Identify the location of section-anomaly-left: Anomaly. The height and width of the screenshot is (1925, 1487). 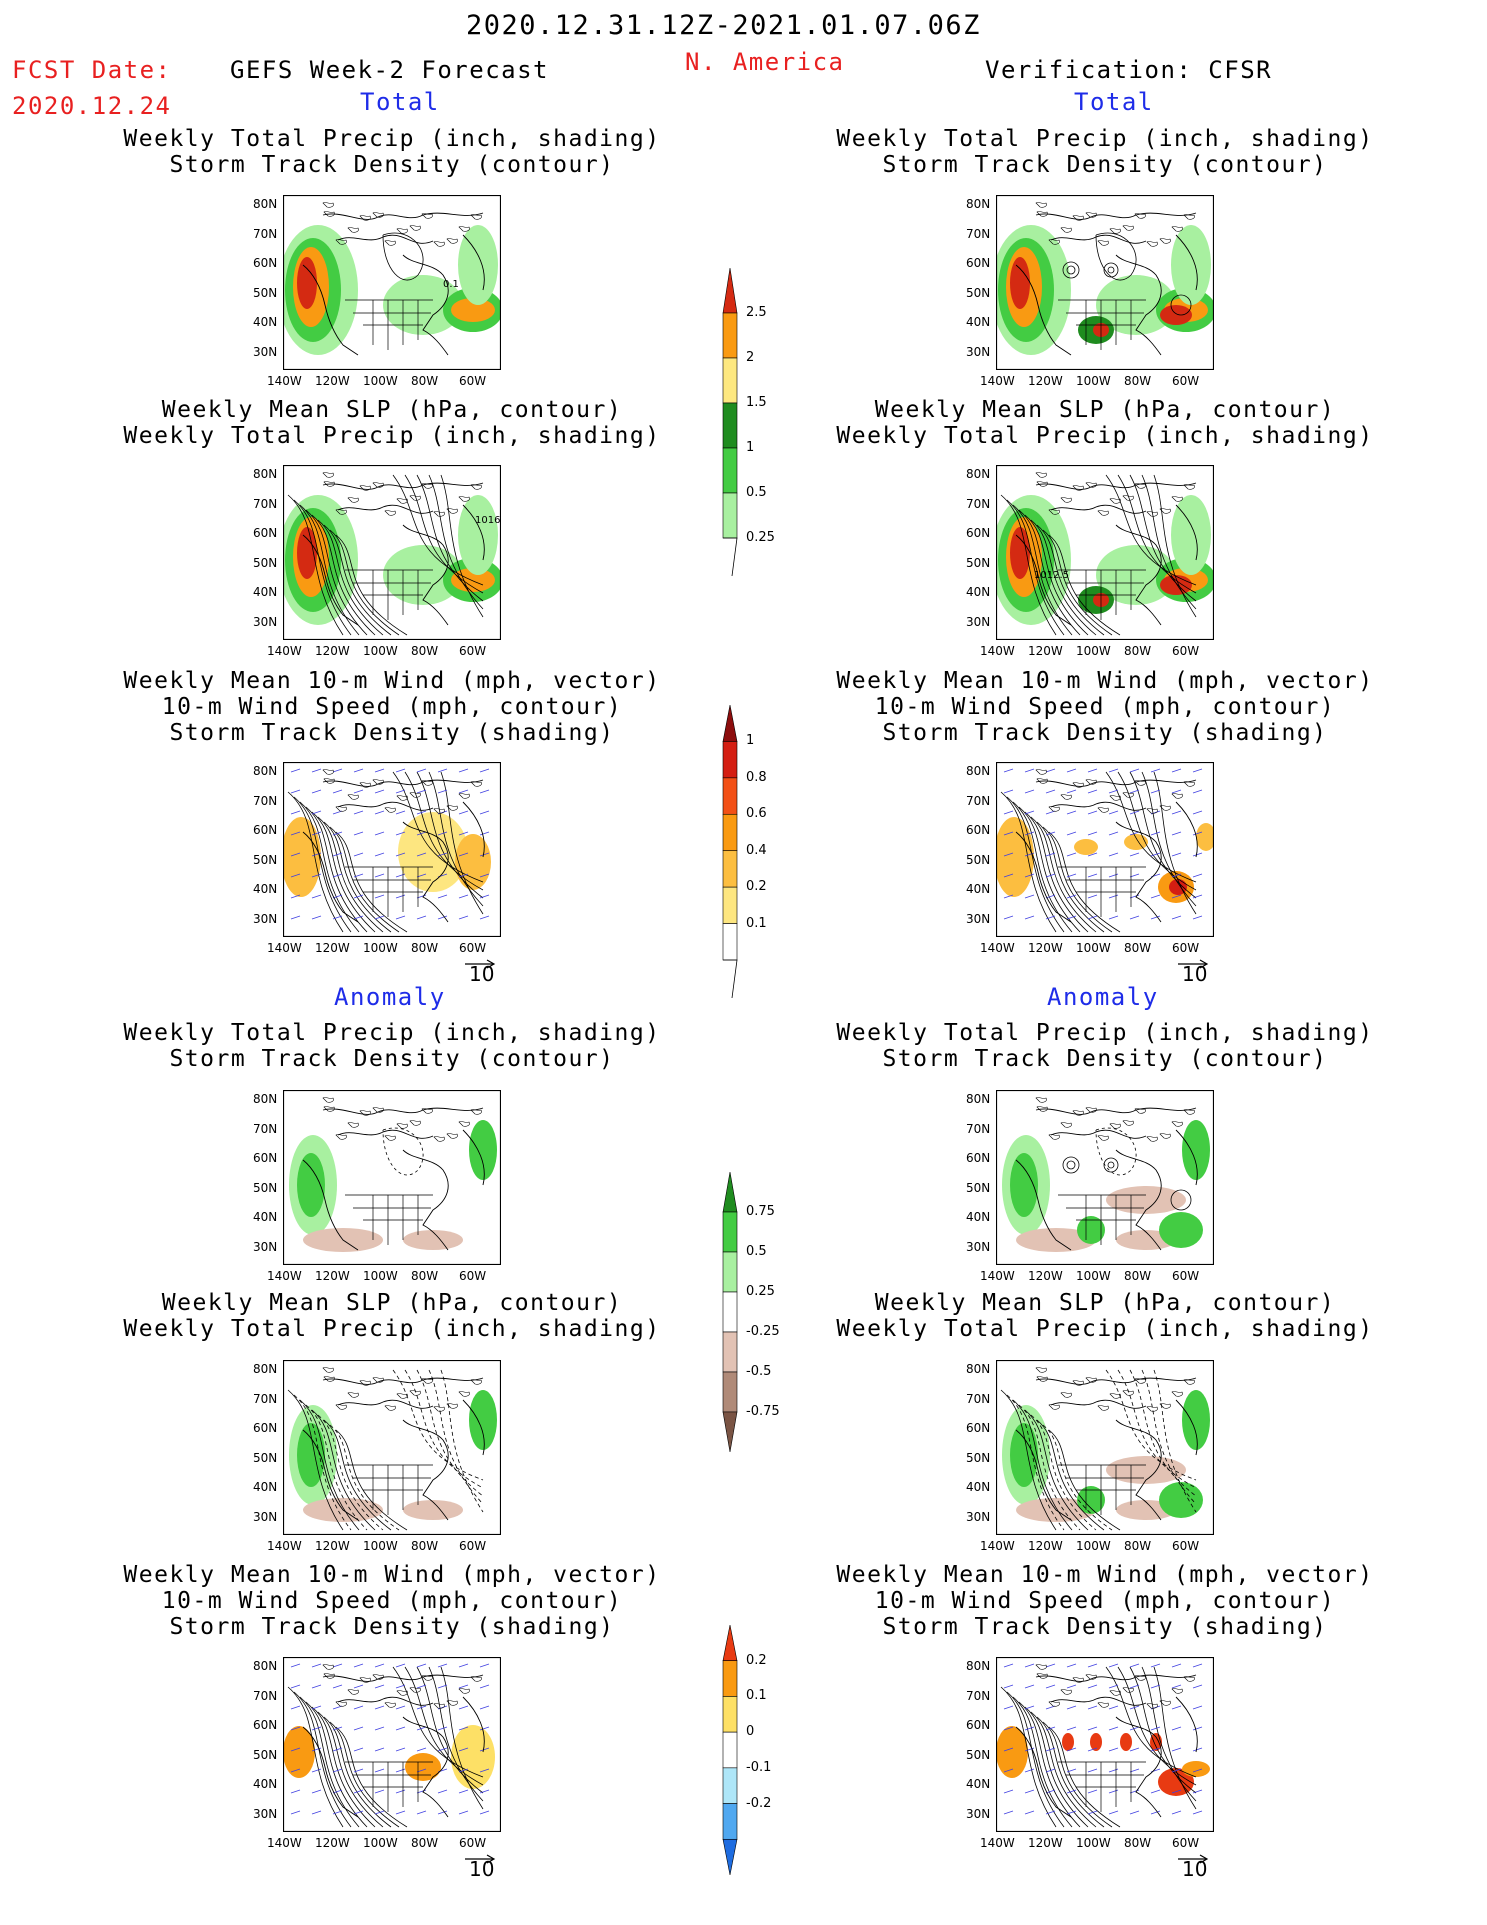
(390, 997).